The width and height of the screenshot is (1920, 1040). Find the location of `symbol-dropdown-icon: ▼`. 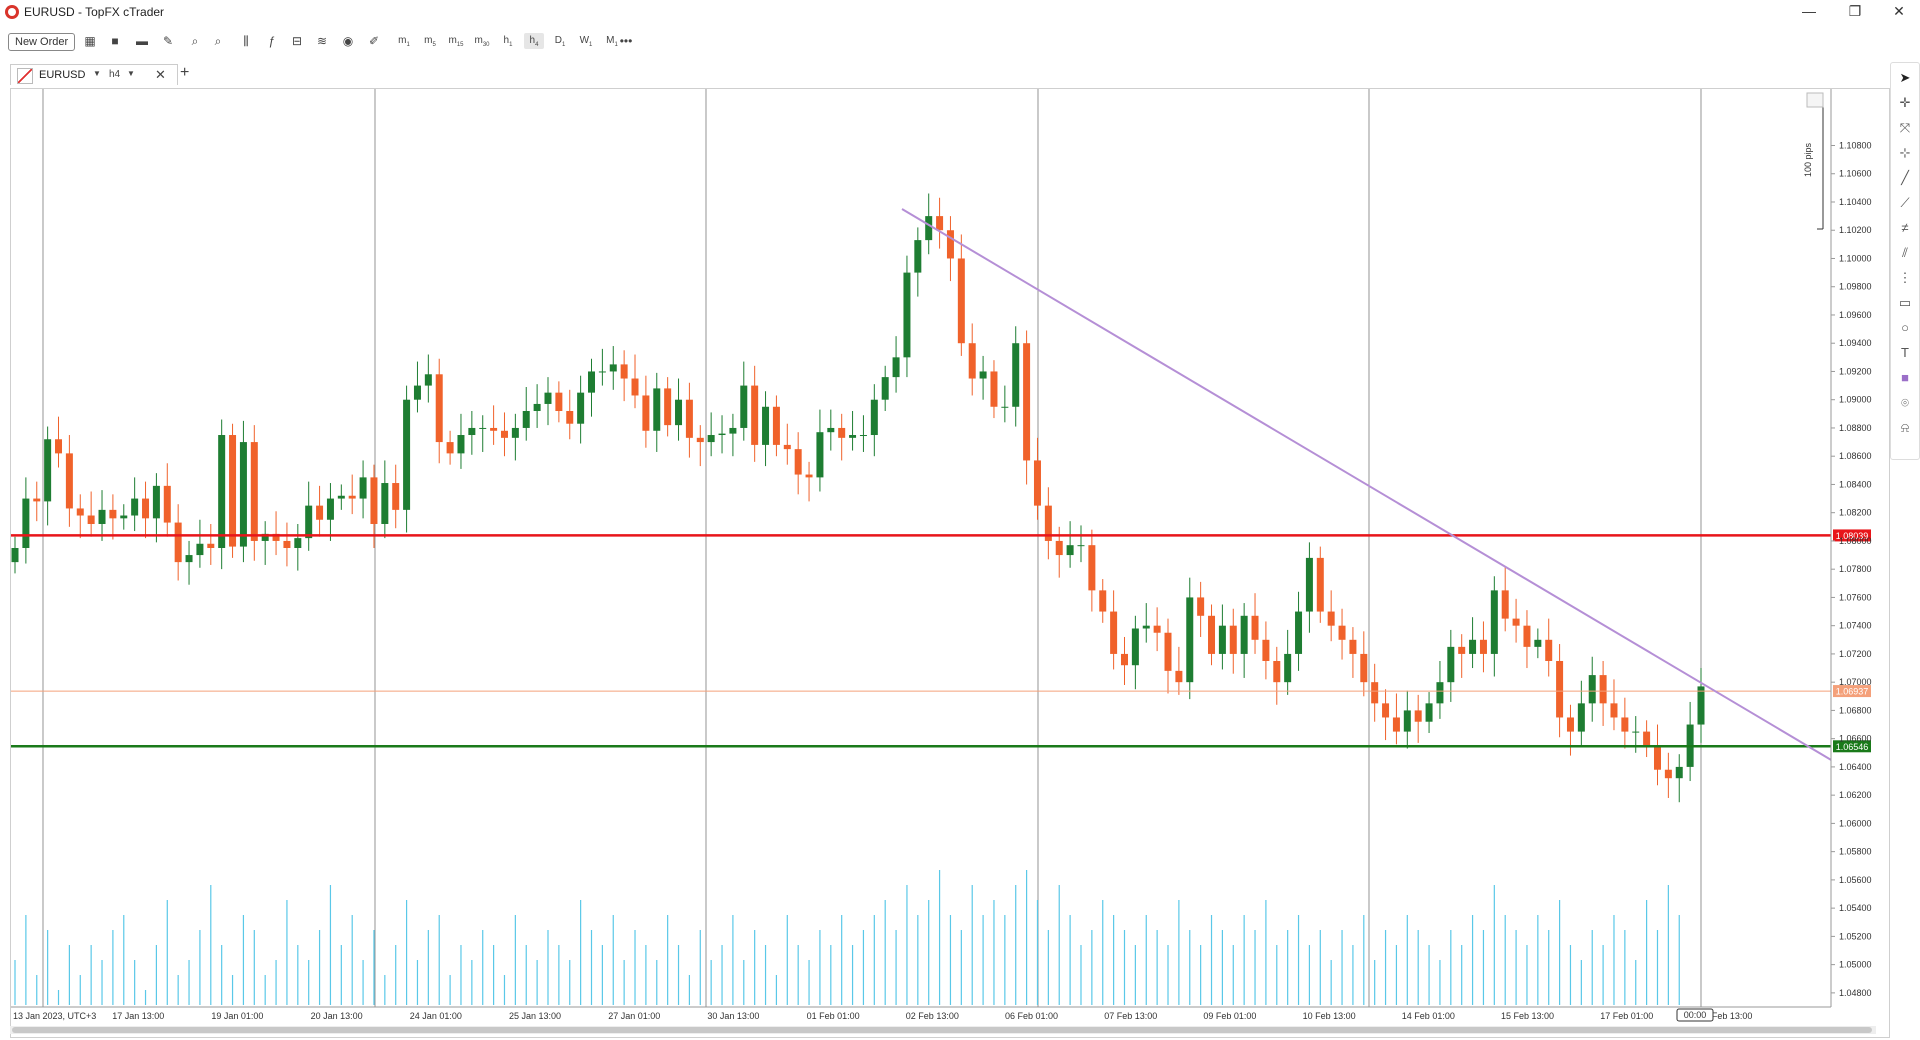

symbol-dropdown-icon: ▼ is located at coordinates (97, 73).